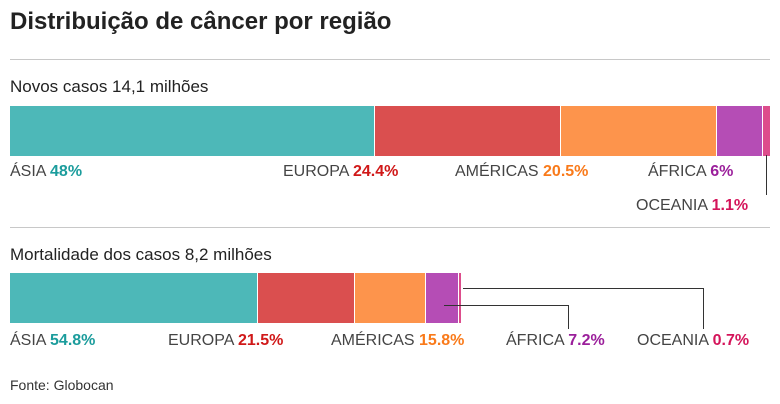 This screenshot has height=404, width=780. I want to click on label-oceania: OCEANIA 0.7%, so click(693, 340).